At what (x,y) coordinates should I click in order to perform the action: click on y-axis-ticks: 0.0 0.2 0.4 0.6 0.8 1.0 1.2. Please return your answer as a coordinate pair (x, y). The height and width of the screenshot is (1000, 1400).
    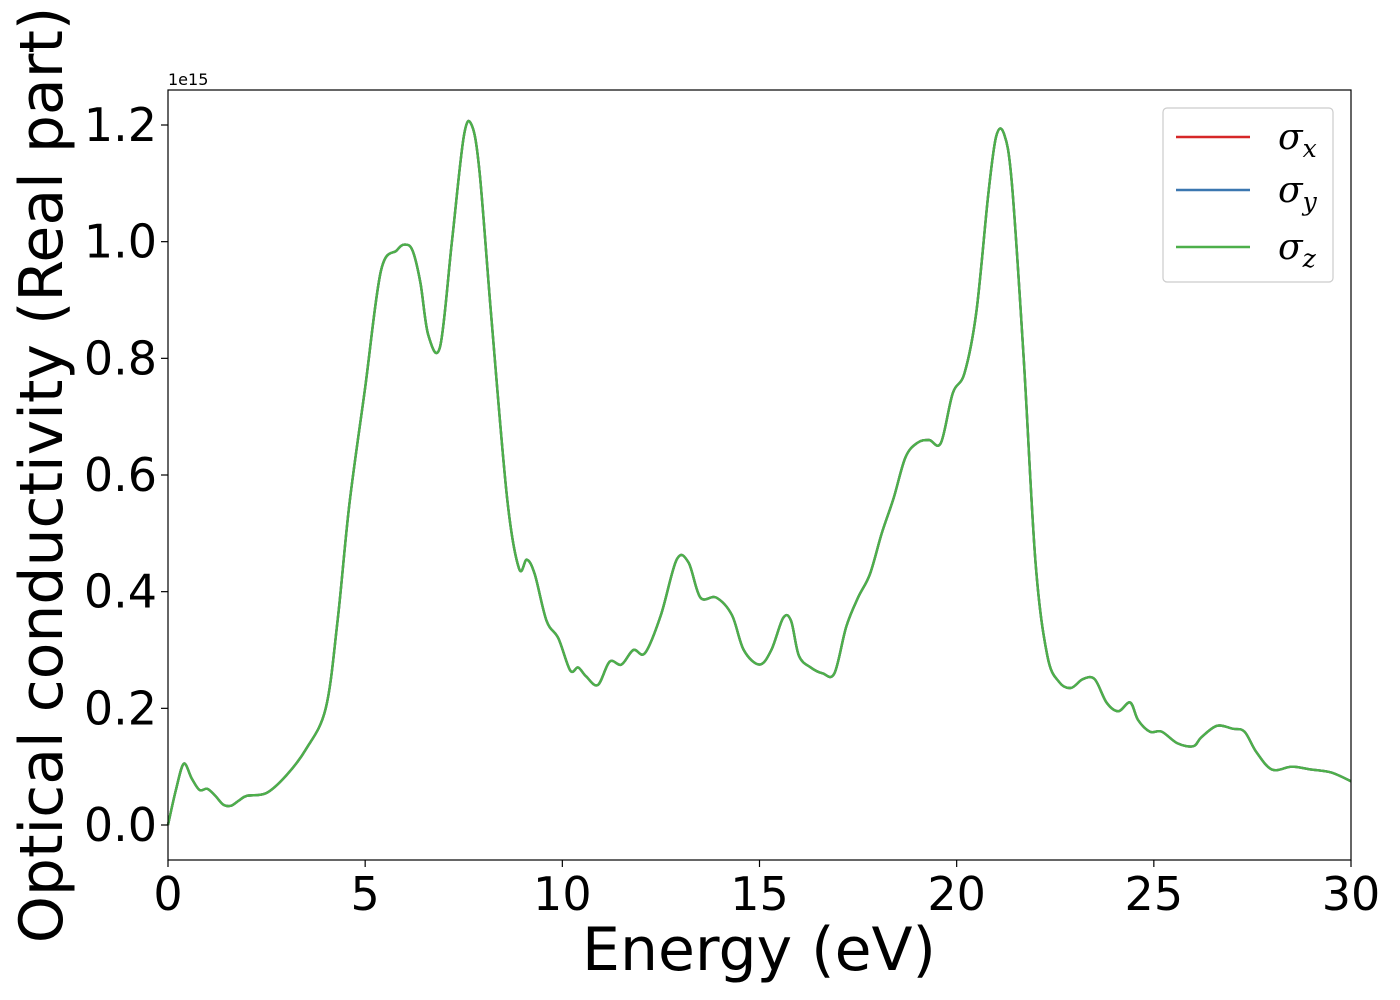
    Looking at the image, I should click on (126, 475).